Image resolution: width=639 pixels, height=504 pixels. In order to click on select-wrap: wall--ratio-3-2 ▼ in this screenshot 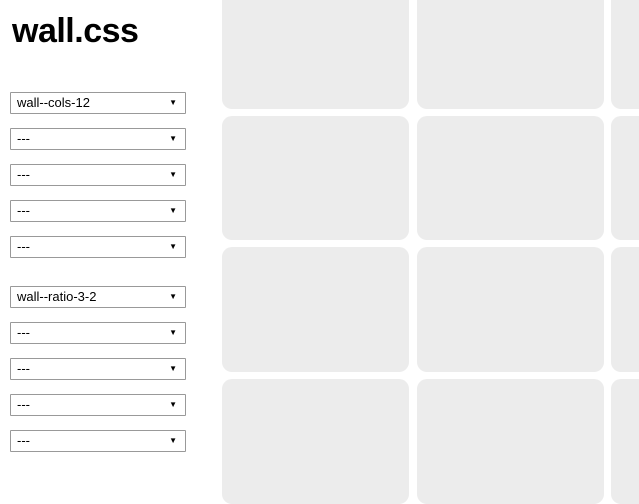, I will do `click(98, 297)`.